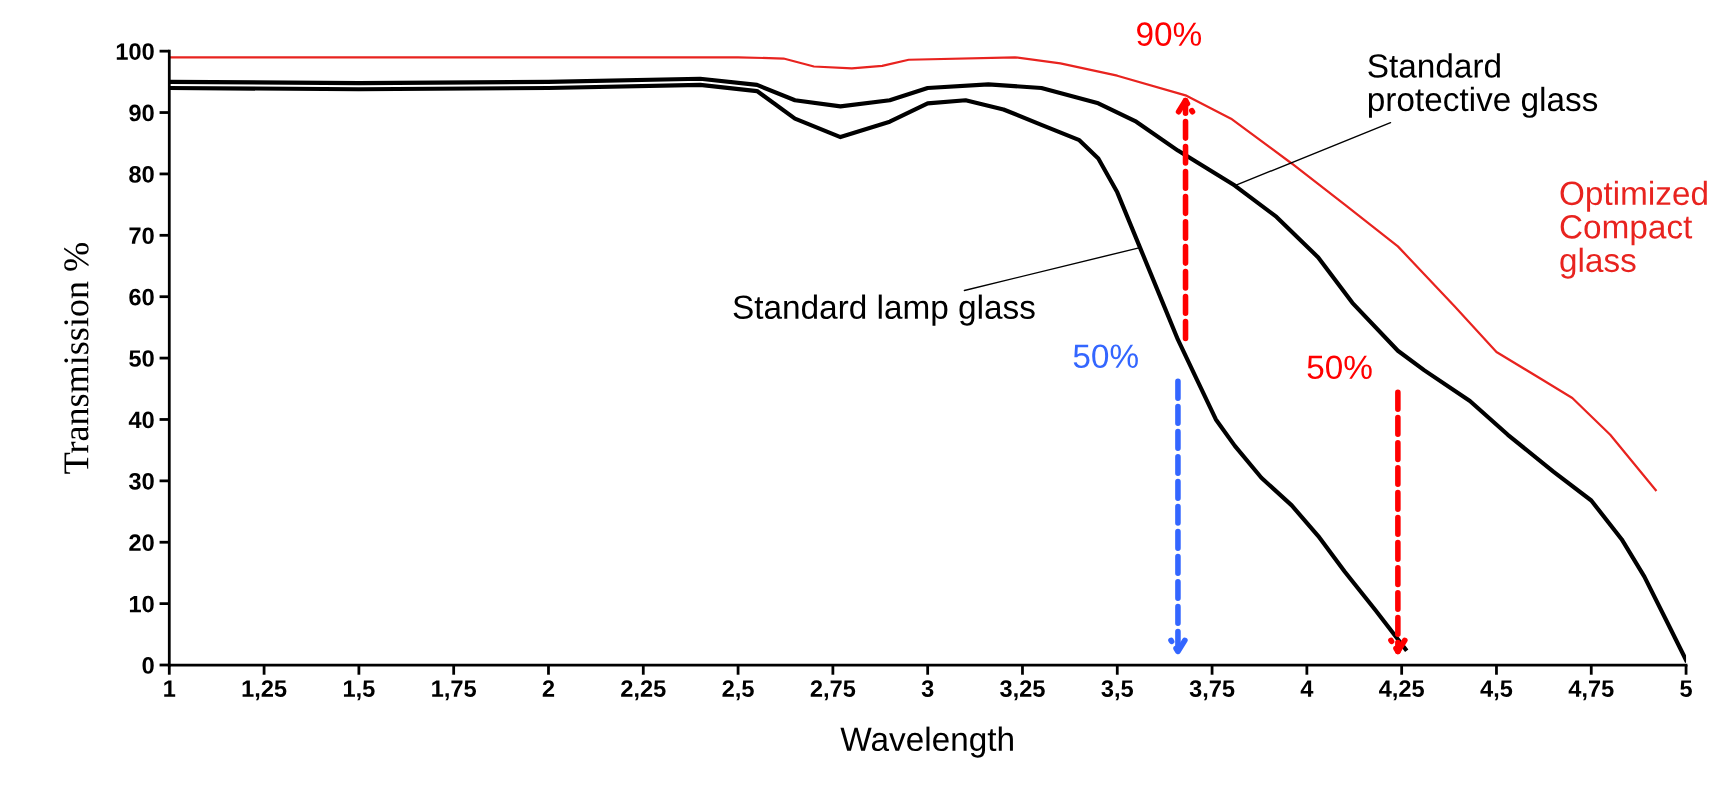 This screenshot has width=1710, height=787. I want to click on x-tick-label: 3,75, so click(1212, 690).